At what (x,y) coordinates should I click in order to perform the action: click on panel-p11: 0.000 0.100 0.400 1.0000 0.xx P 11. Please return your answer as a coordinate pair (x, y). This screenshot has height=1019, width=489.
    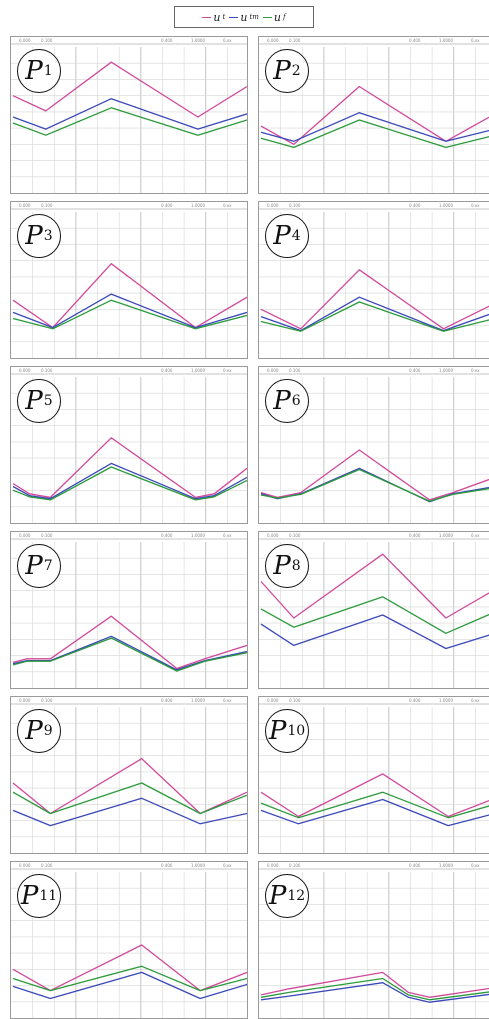
    Looking at the image, I should click on (129, 940).